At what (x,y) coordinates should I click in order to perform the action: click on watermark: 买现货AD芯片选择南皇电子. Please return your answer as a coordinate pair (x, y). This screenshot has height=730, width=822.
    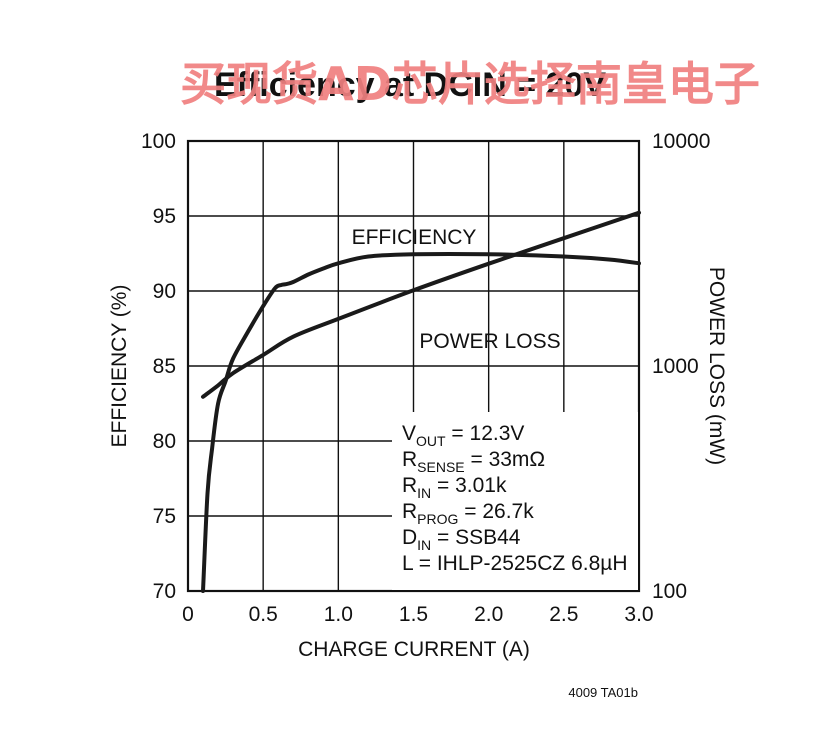
    Looking at the image, I should click on (470, 84).